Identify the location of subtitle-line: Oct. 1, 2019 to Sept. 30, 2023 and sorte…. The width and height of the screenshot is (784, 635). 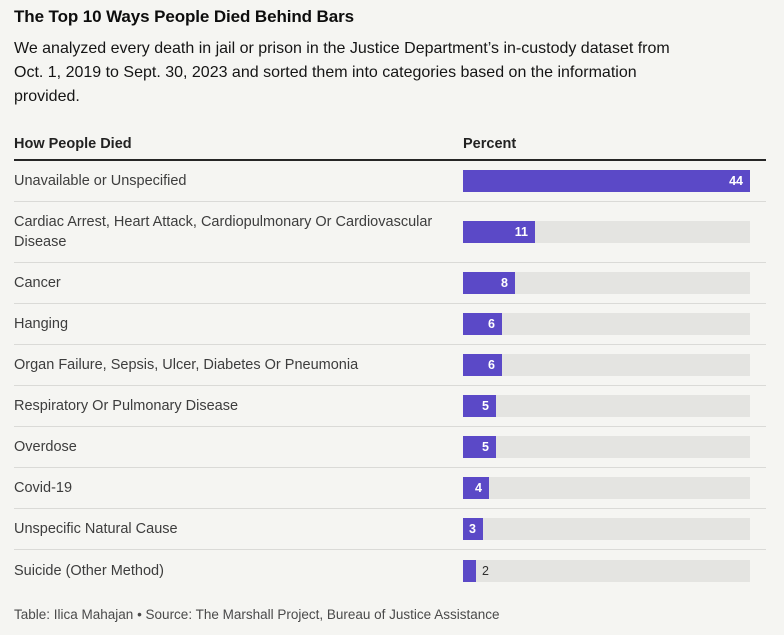
(325, 72).